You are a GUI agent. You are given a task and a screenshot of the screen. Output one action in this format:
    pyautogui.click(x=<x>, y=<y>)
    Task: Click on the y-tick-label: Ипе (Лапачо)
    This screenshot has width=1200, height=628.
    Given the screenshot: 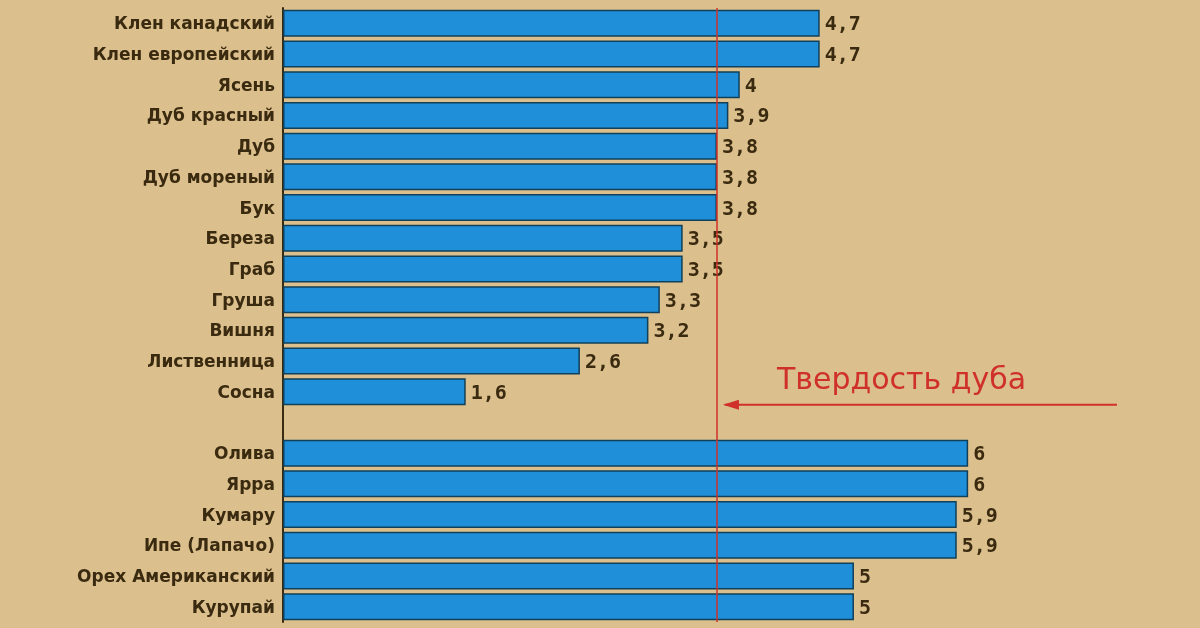 What is the action you would take?
    pyautogui.click(x=209, y=545)
    